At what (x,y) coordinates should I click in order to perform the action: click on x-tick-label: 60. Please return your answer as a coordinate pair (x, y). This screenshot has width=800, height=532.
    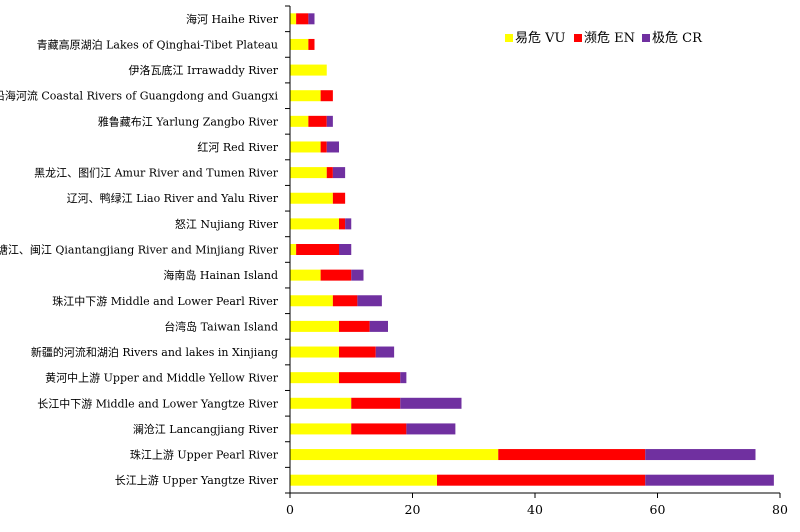
    Looking at the image, I should click on (658, 509).